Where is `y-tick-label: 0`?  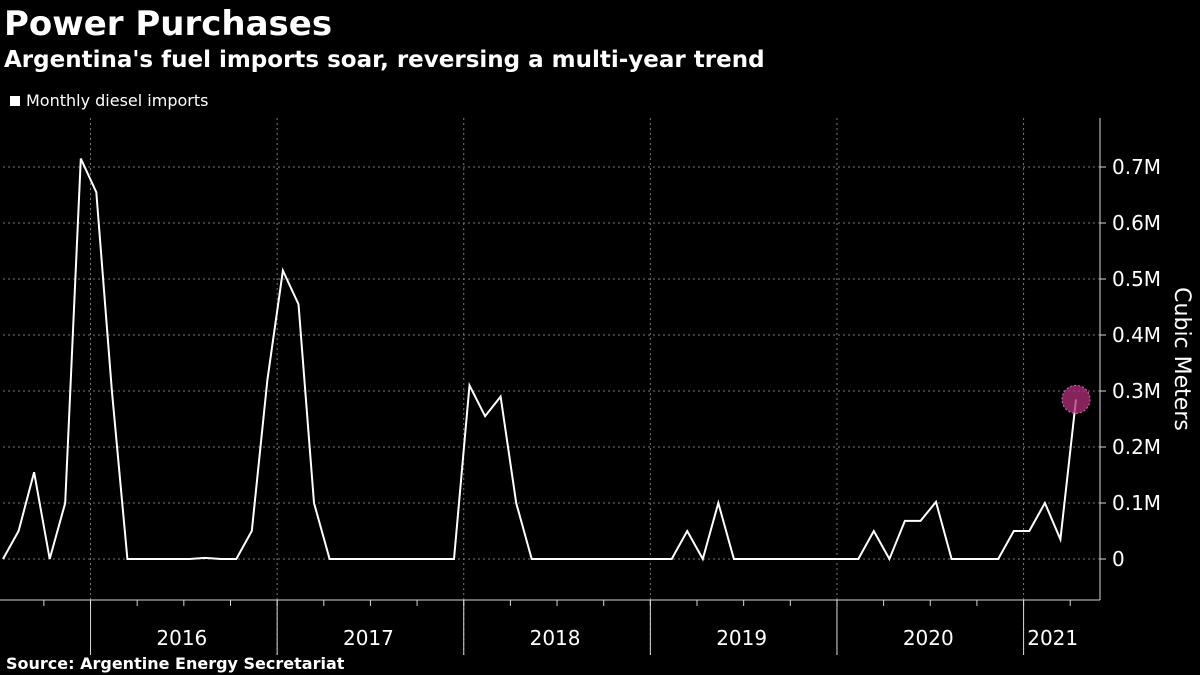
y-tick-label: 0 is located at coordinates (1118, 559).